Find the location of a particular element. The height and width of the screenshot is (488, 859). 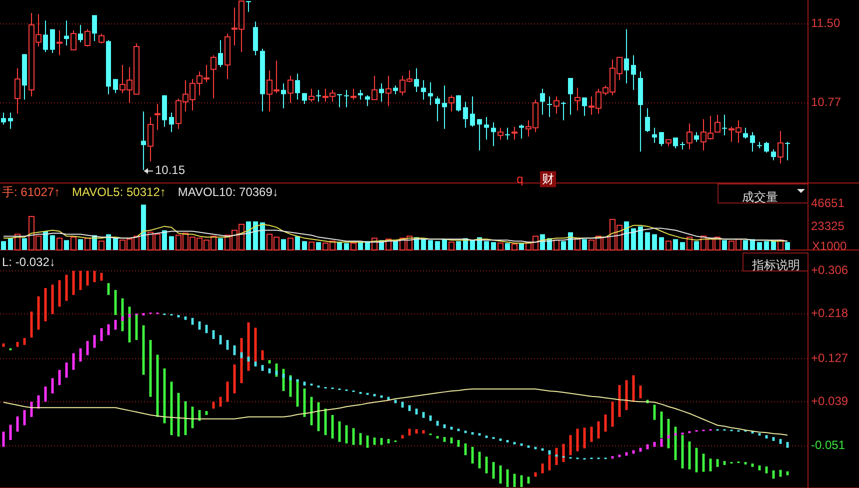

line-series is located at coordinates (395, 234).